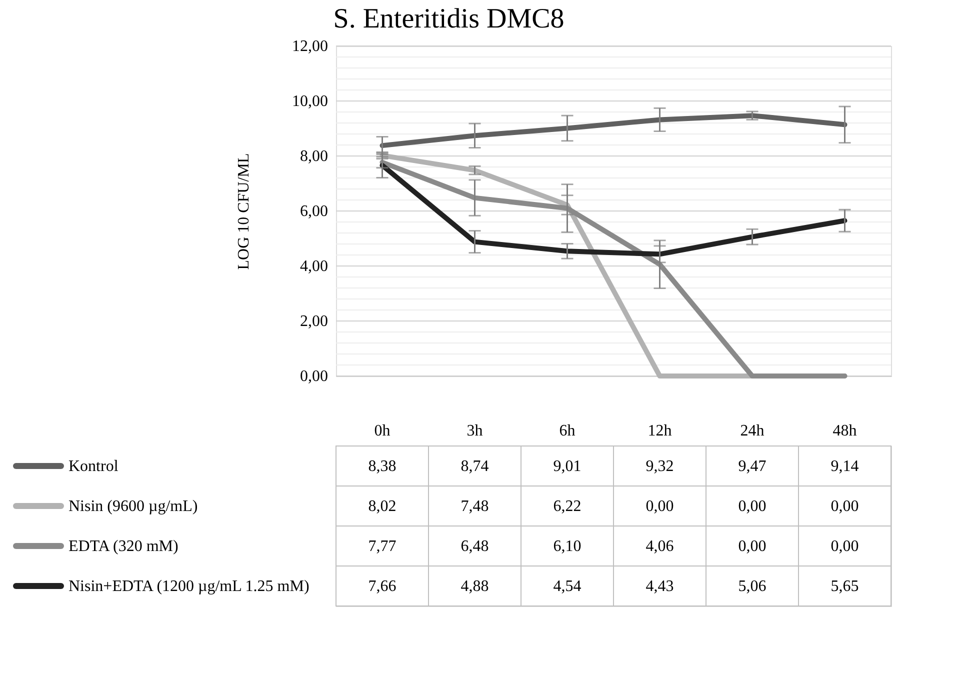  What do you see at coordinates (567, 431) in the screenshot?
I see `x-tick-label: 6h` at bounding box center [567, 431].